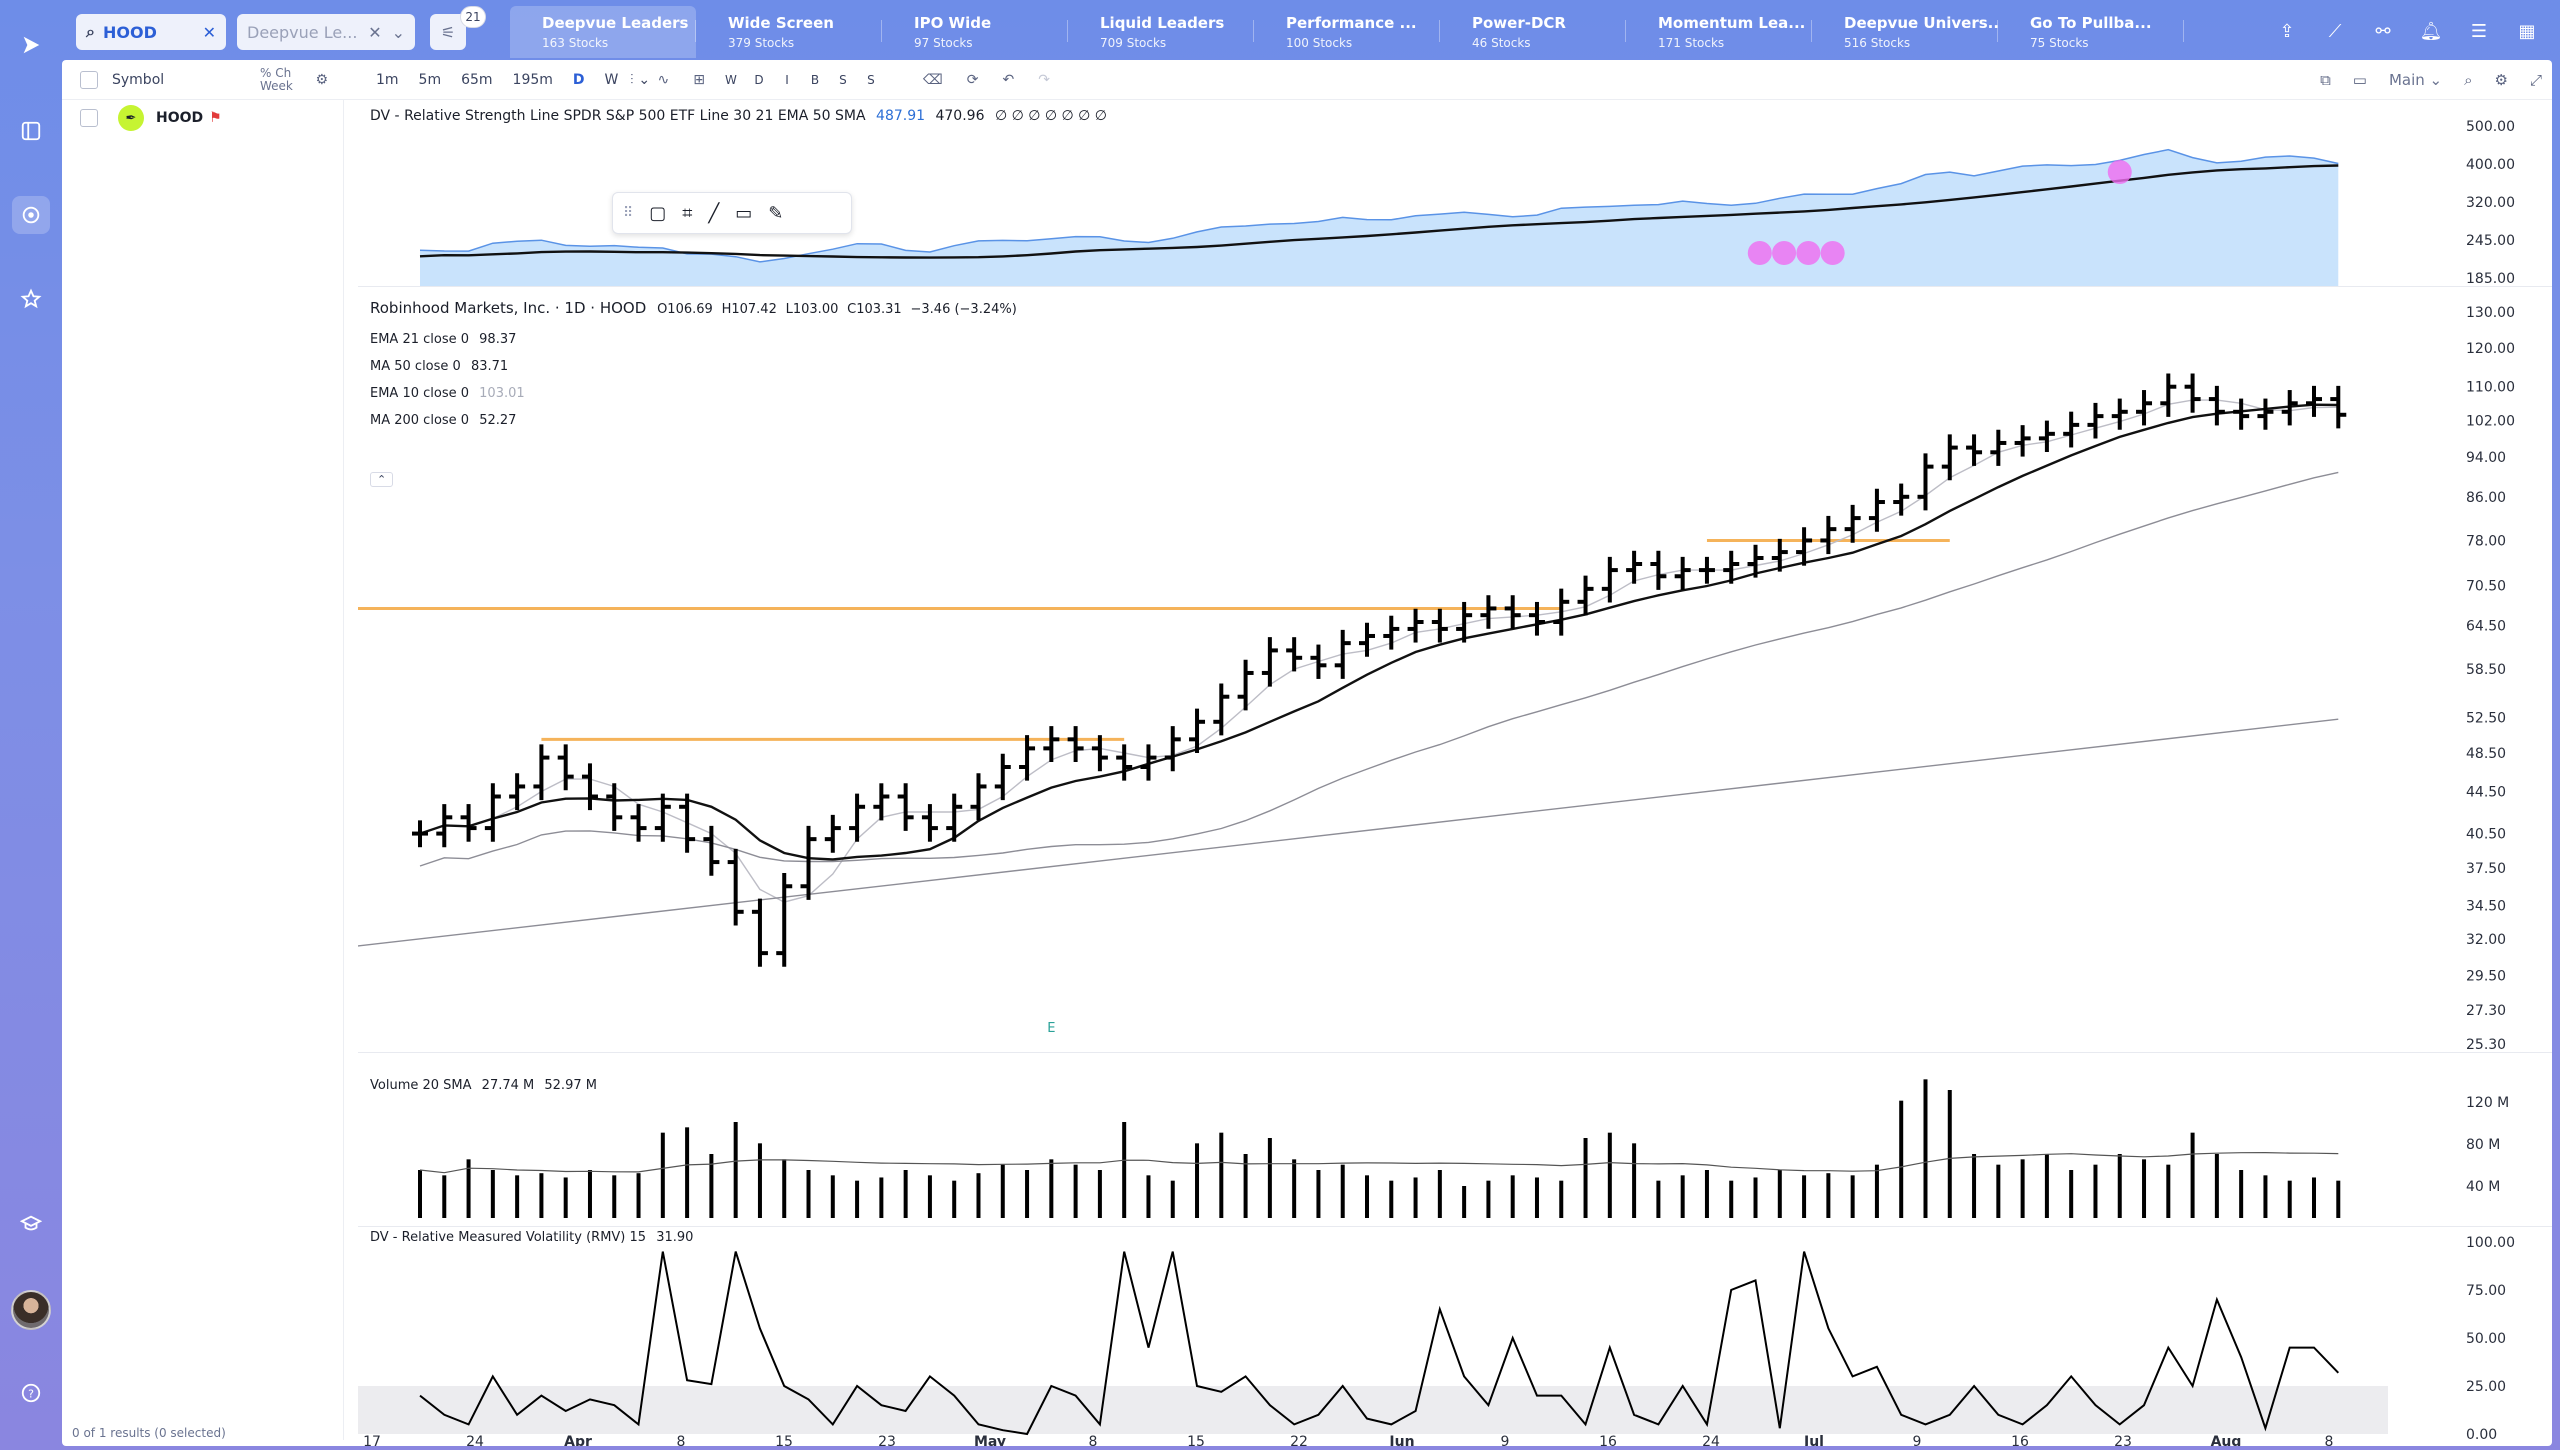  What do you see at coordinates (89, 80) in the screenshot?
I see `select-all-checkbox` at bounding box center [89, 80].